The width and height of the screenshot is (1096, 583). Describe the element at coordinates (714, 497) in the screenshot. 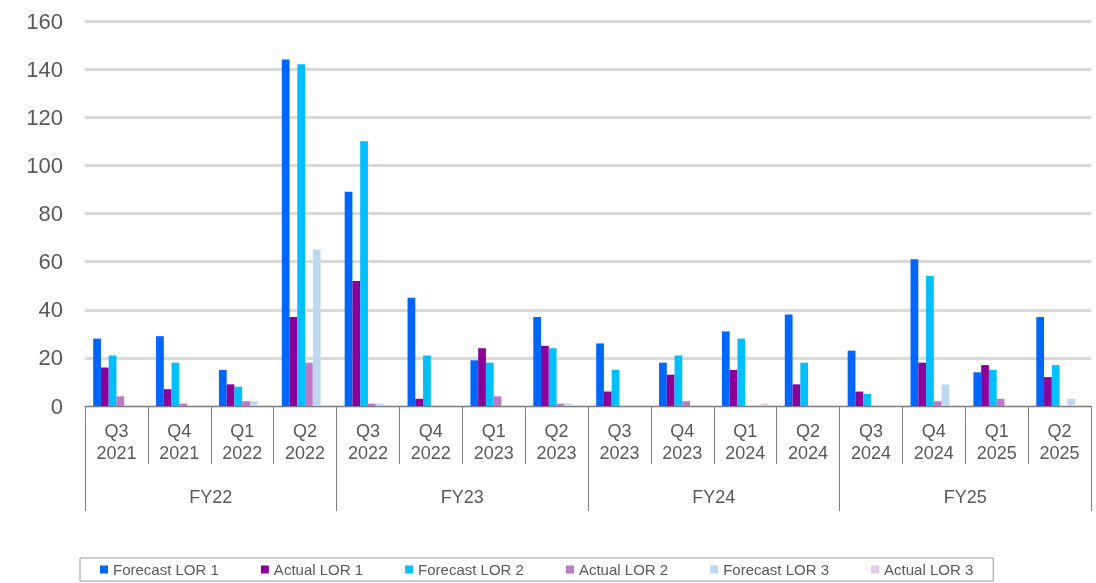

I see `text: FY24` at that location.